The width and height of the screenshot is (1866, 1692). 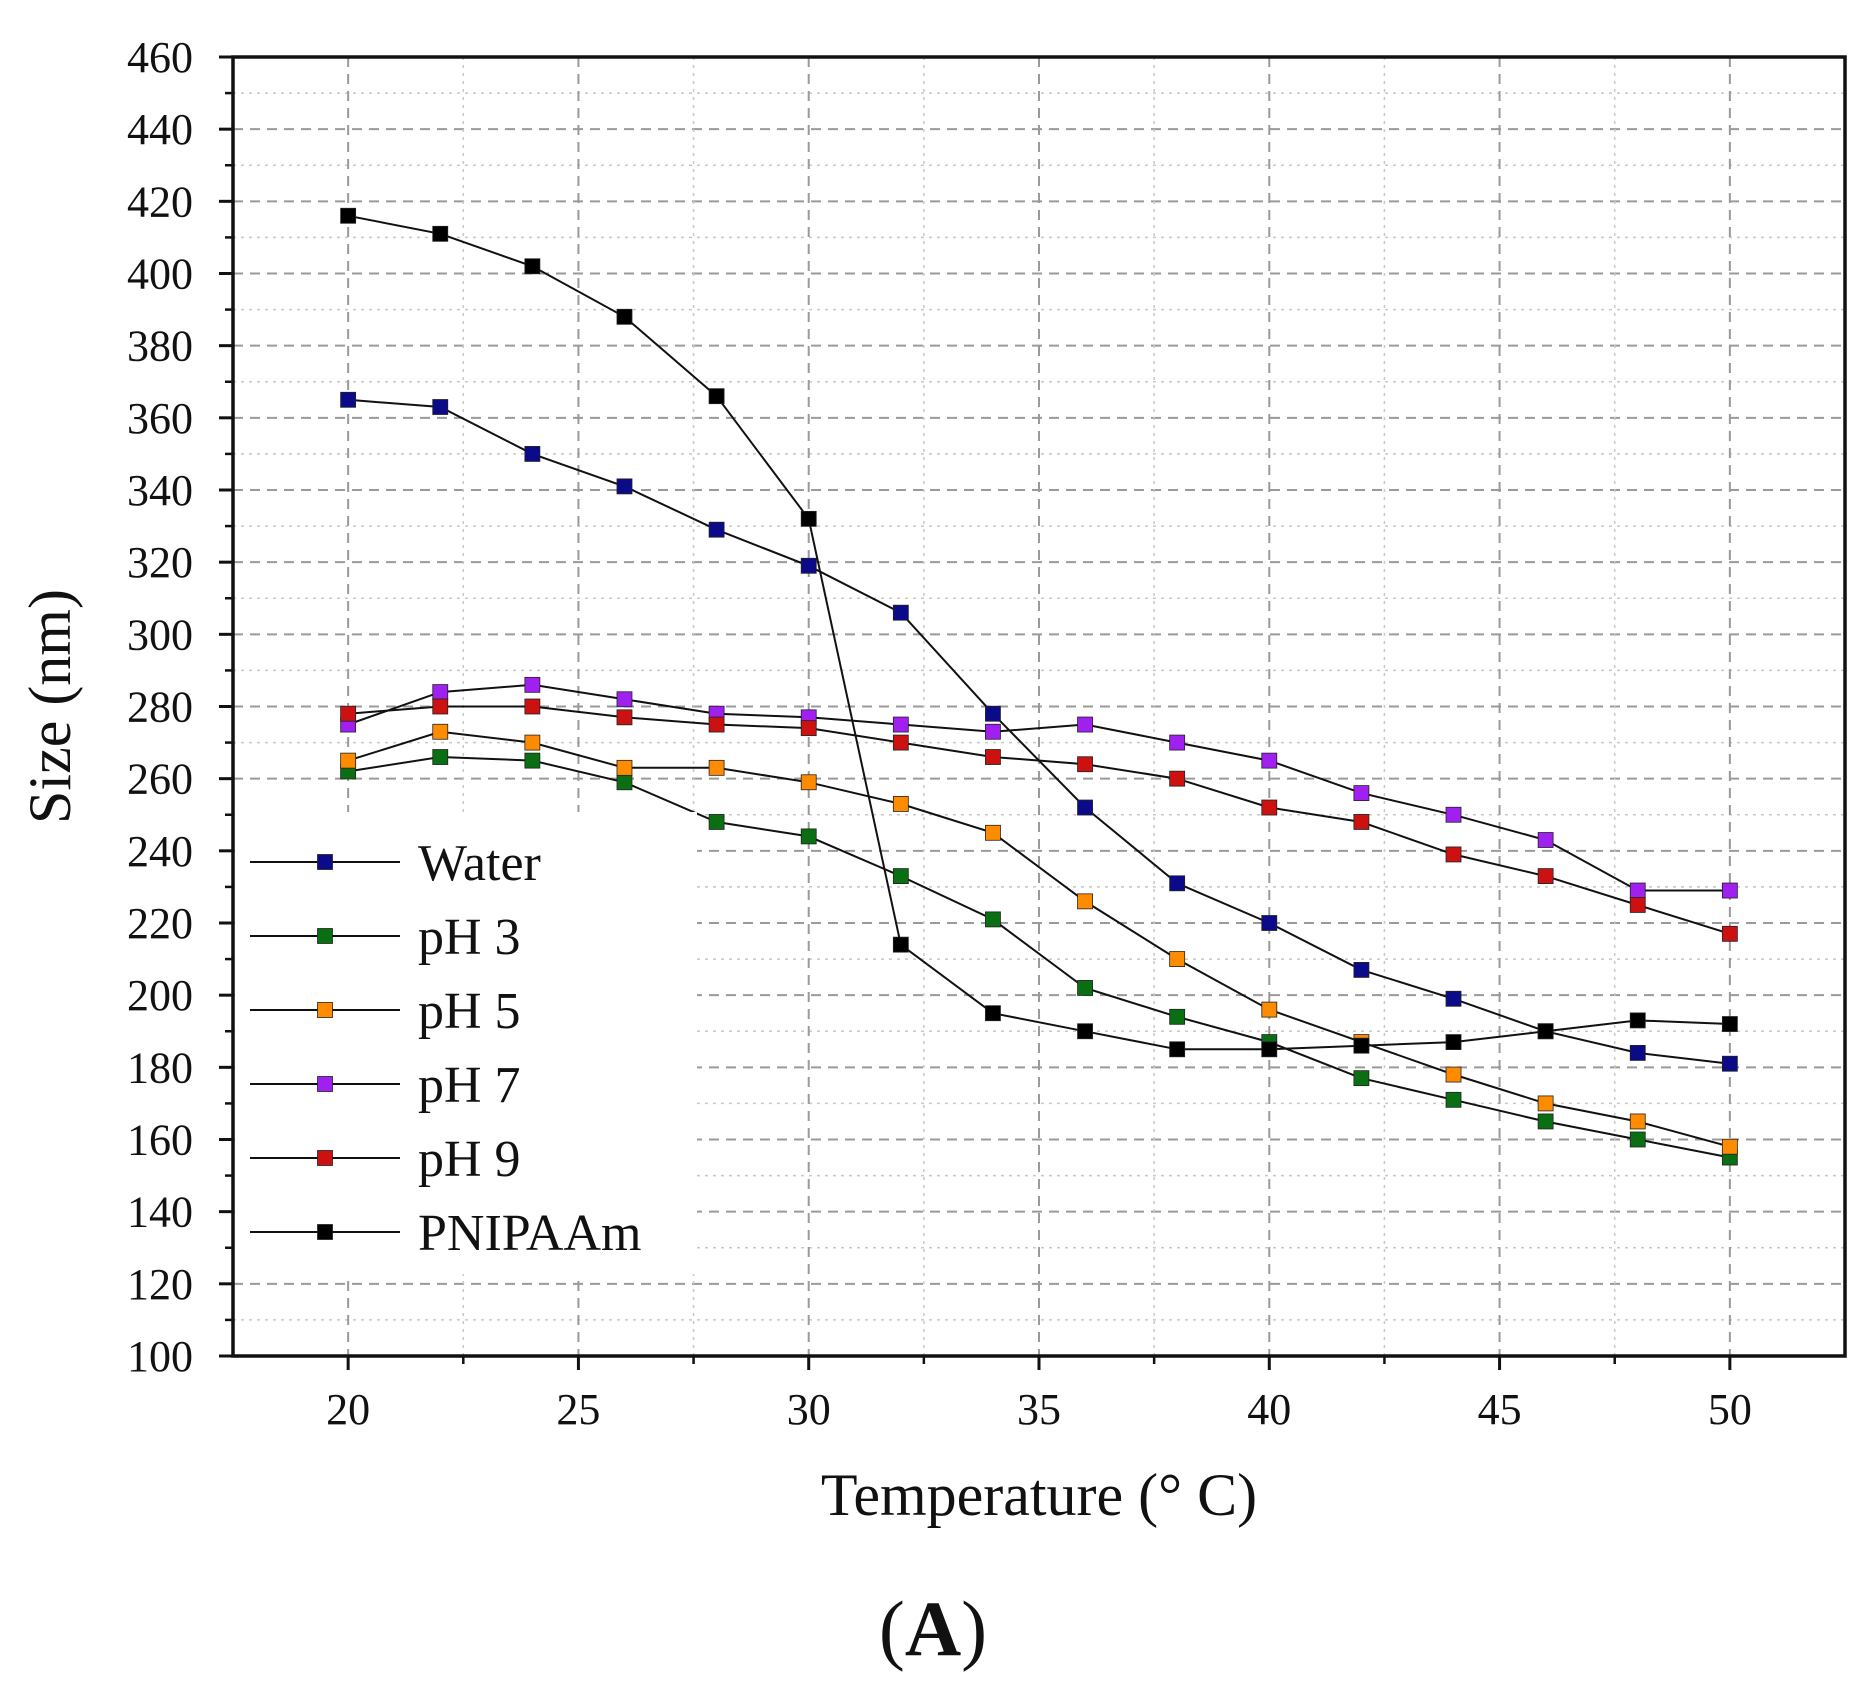 I want to click on y-tick-label: 280, so click(x=160, y=707).